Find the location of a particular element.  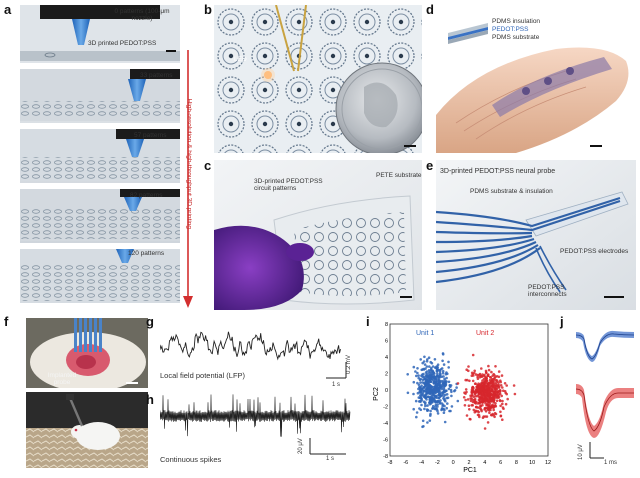

panel-g-scale-v: 0.2 mV is located at coordinates (349, 364).